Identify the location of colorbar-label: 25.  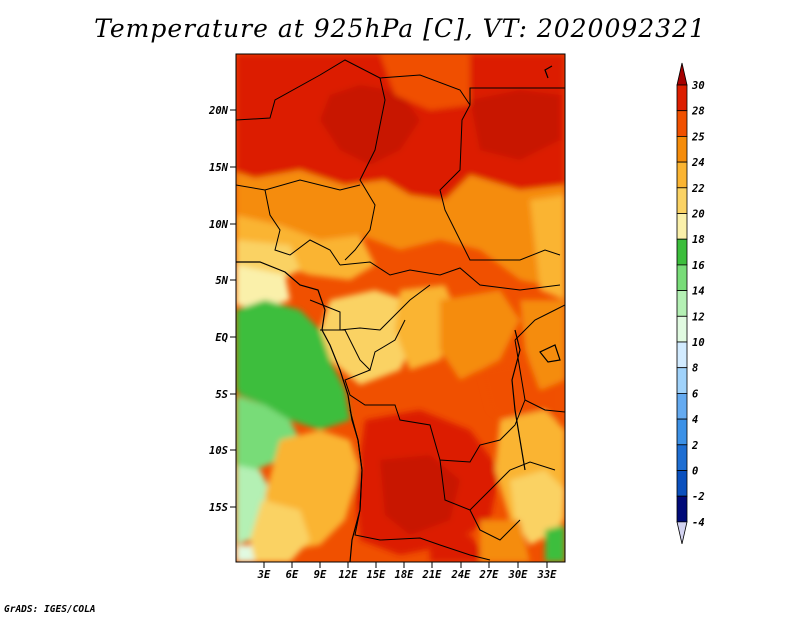
(698, 137).